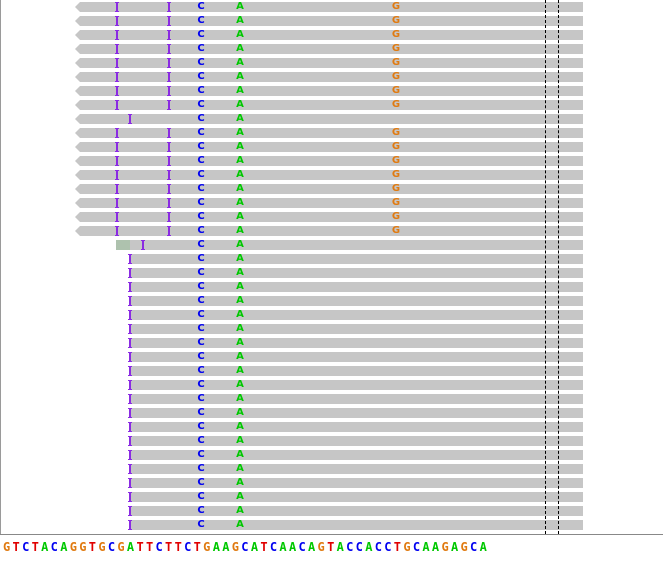 The width and height of the screenshot is (663, 567). Describe the element at coordinates (351, 547) in the screenshot. I see `reference-base: C` at that location.